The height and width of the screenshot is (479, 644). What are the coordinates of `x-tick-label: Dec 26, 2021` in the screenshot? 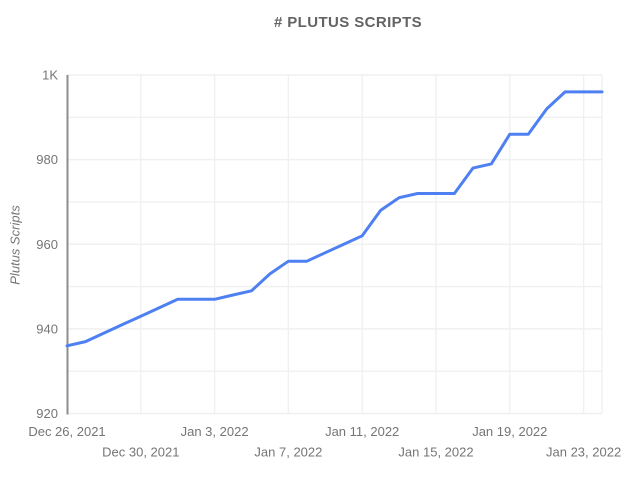 It's located at (66, 431).